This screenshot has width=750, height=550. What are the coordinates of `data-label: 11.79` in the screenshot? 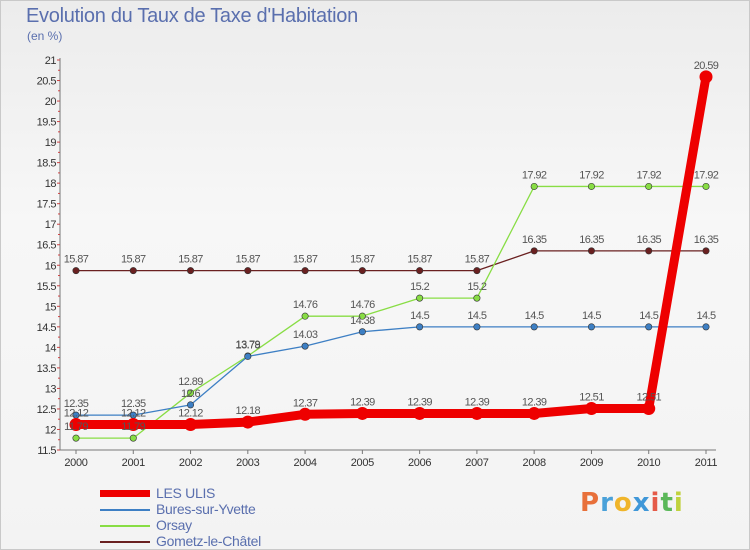 It's located at (133, 427).